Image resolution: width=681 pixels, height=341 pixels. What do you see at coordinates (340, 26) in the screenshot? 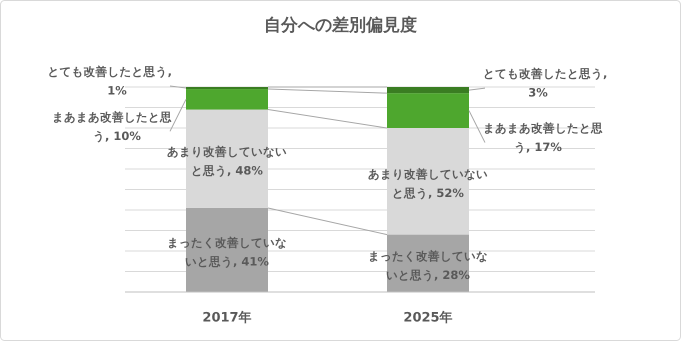
I see `chart-title: 自分への差別偏見度` at bounding box center [340, 26].